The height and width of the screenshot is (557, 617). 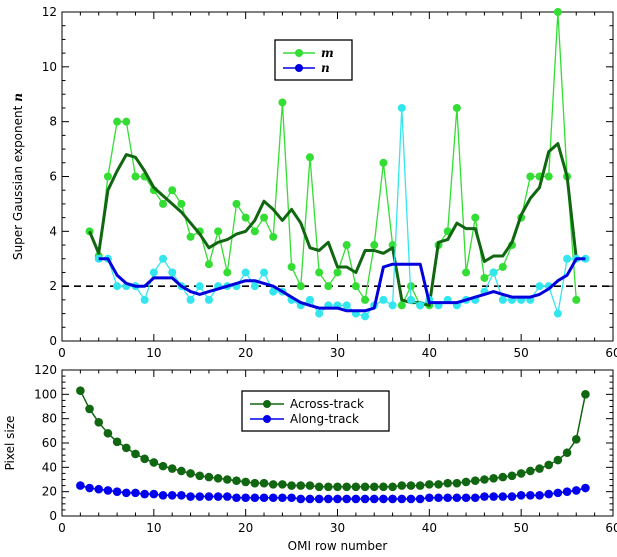 I want to click on x-axis-title: OMI row number, so click(x=338, y=546).